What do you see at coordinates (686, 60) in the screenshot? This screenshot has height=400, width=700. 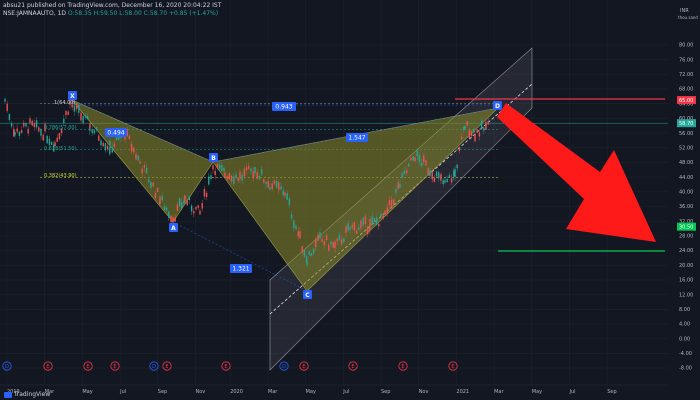 I see `price-tick-label: 76.00` at bounding box center [686, 60].